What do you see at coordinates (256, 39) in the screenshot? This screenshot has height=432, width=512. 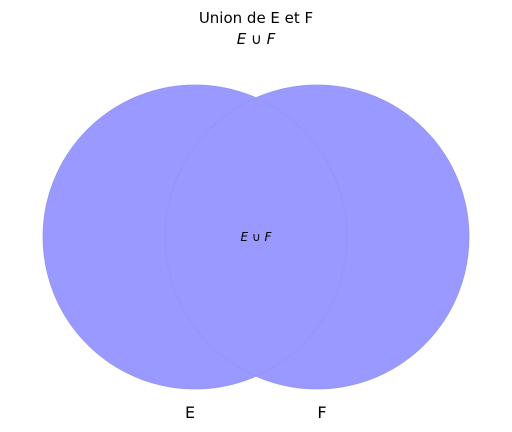 I see `diagram-subtitle: E ∪ F` at bounding box center [256, 39].